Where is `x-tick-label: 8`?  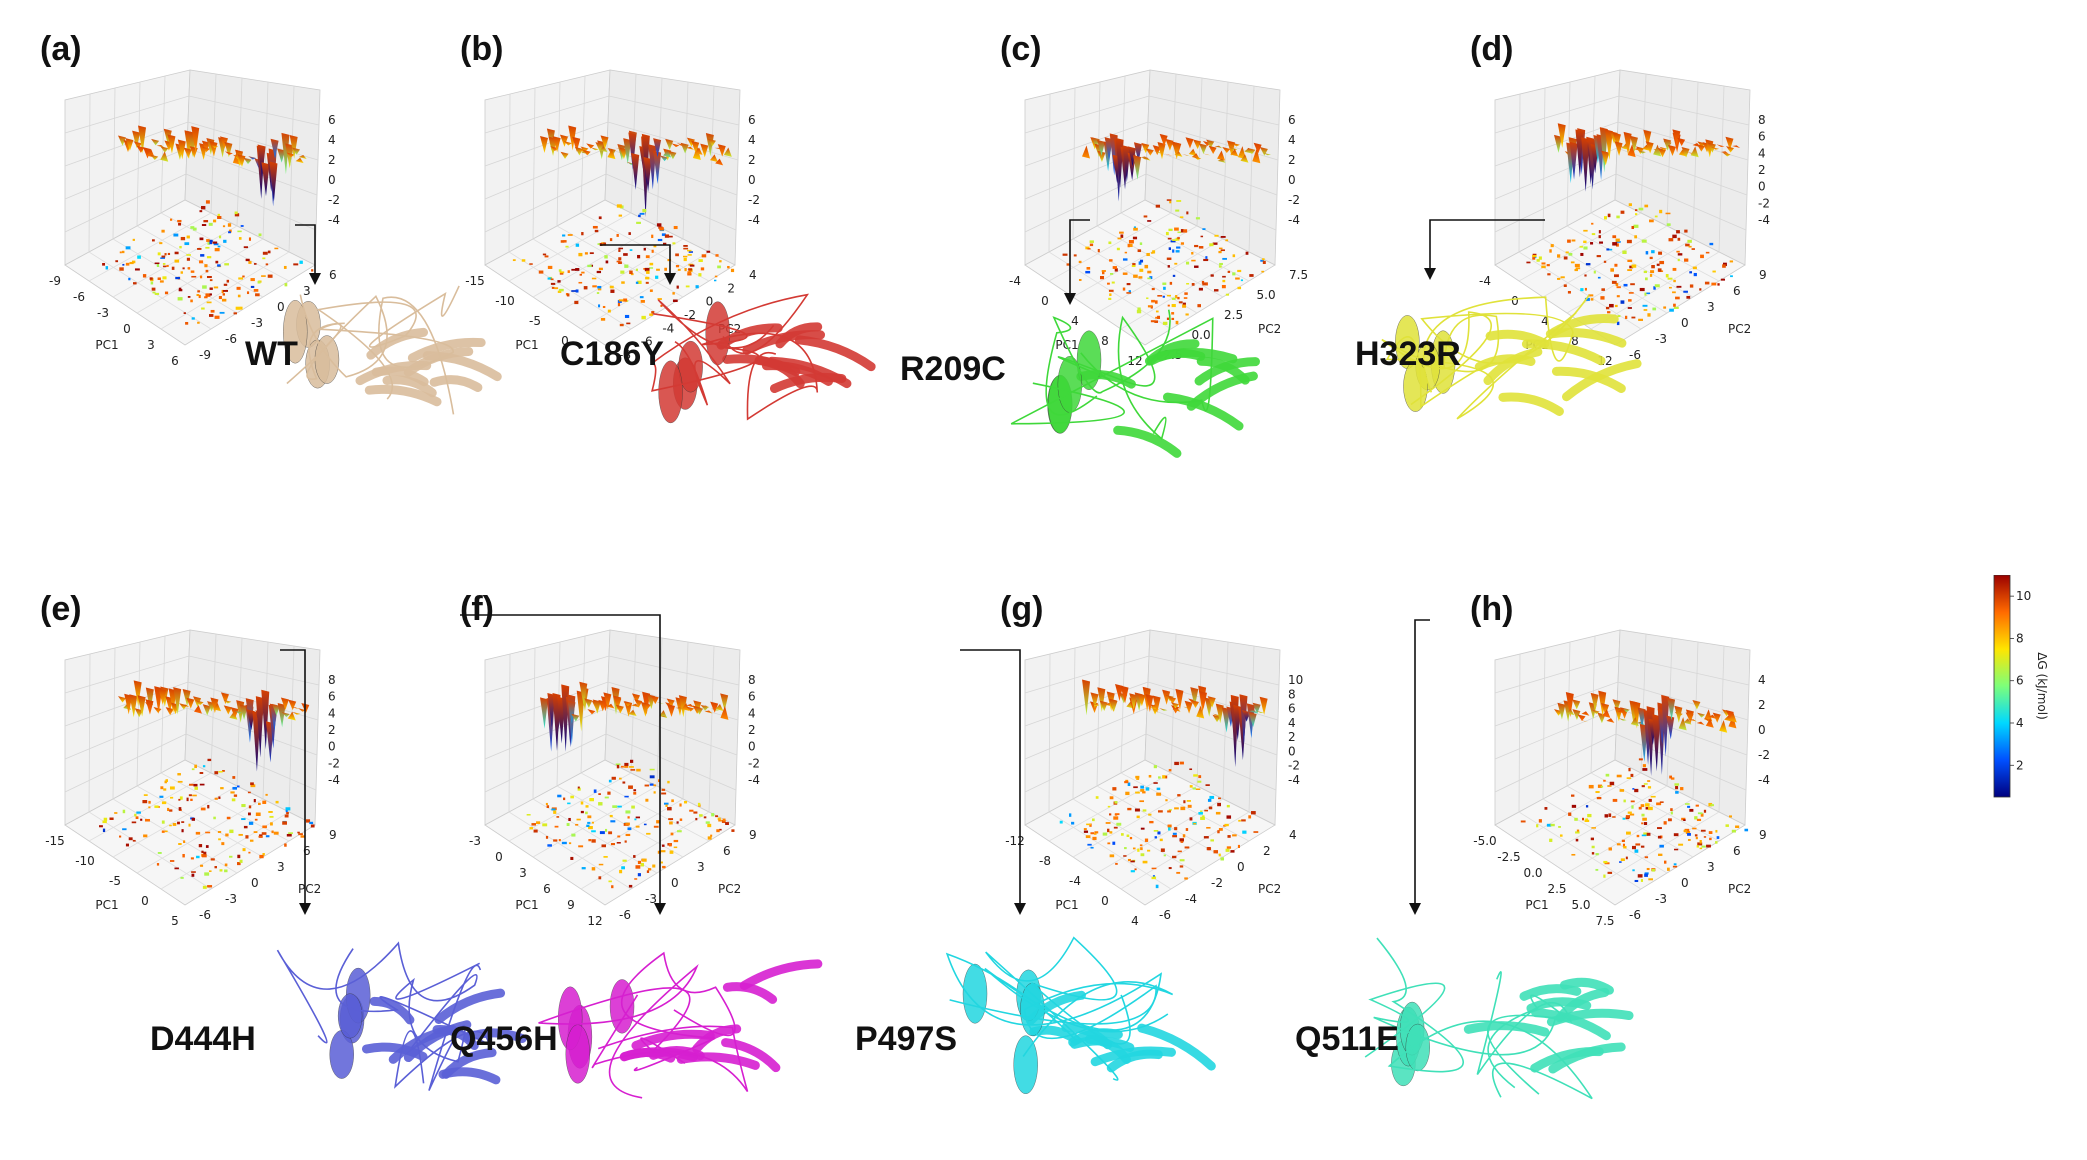
x-tick-label: 8 is located at coordinates (1575, 341).